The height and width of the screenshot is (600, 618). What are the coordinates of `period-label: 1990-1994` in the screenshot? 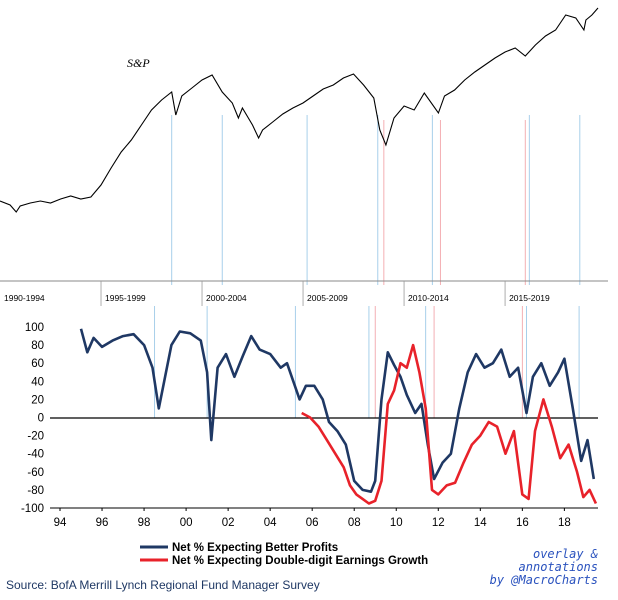 It's located at (24, 298).